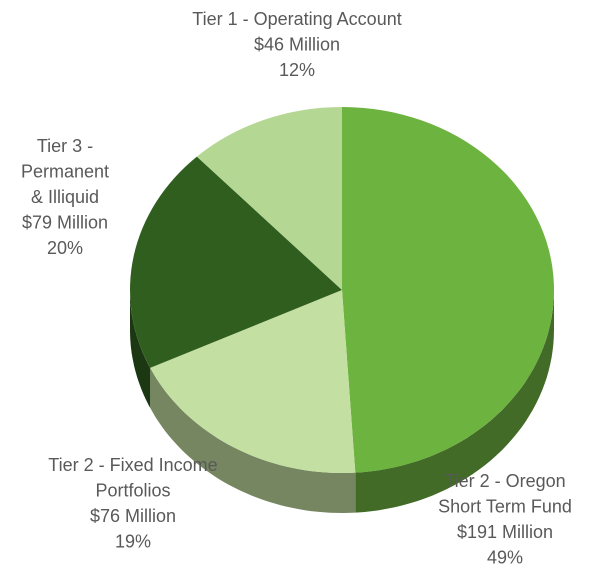 Image resolution: width=594 pixels, height=575 pixels. I want to click on slice-label: & Illiquid, so click(65, 197).